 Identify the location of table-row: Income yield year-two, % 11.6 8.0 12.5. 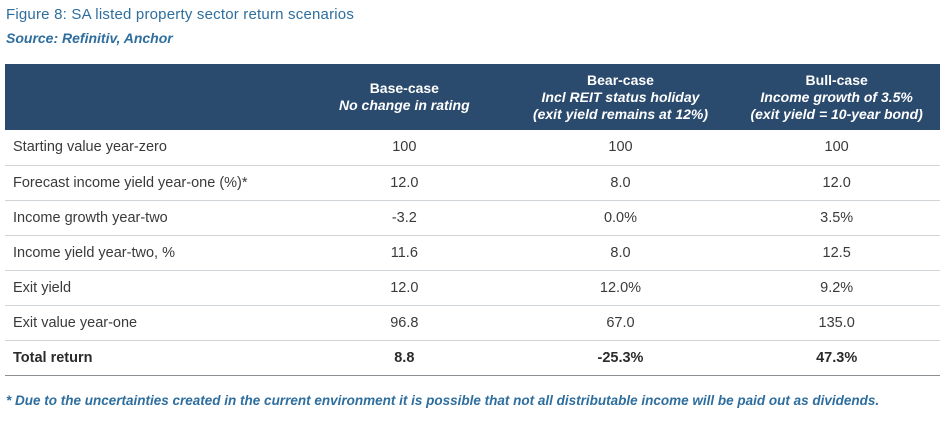
(472, 252).